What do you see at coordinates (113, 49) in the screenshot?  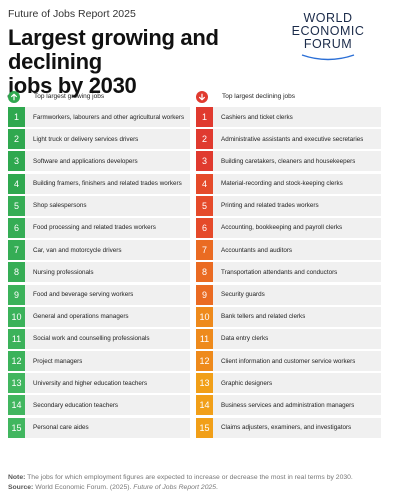 I see `title-line-1: Largest growing and declining` at bounding box center [113, 49].